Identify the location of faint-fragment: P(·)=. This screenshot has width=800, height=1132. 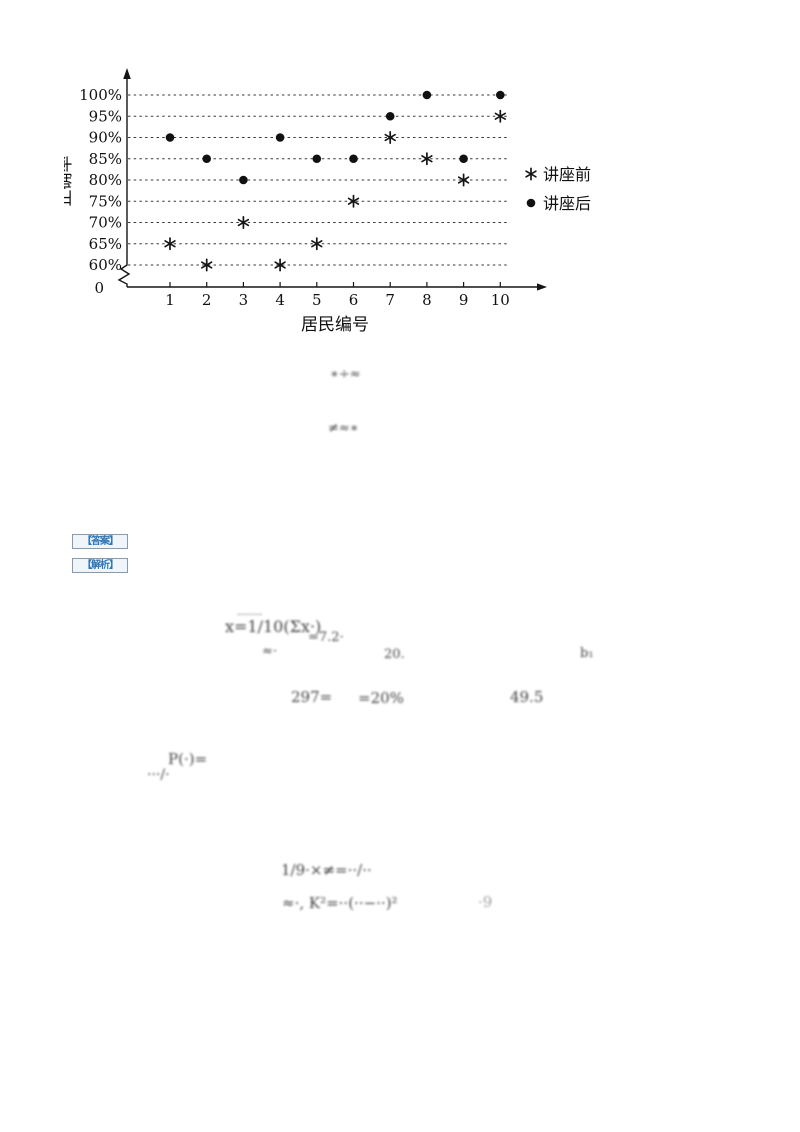
(188, 759).